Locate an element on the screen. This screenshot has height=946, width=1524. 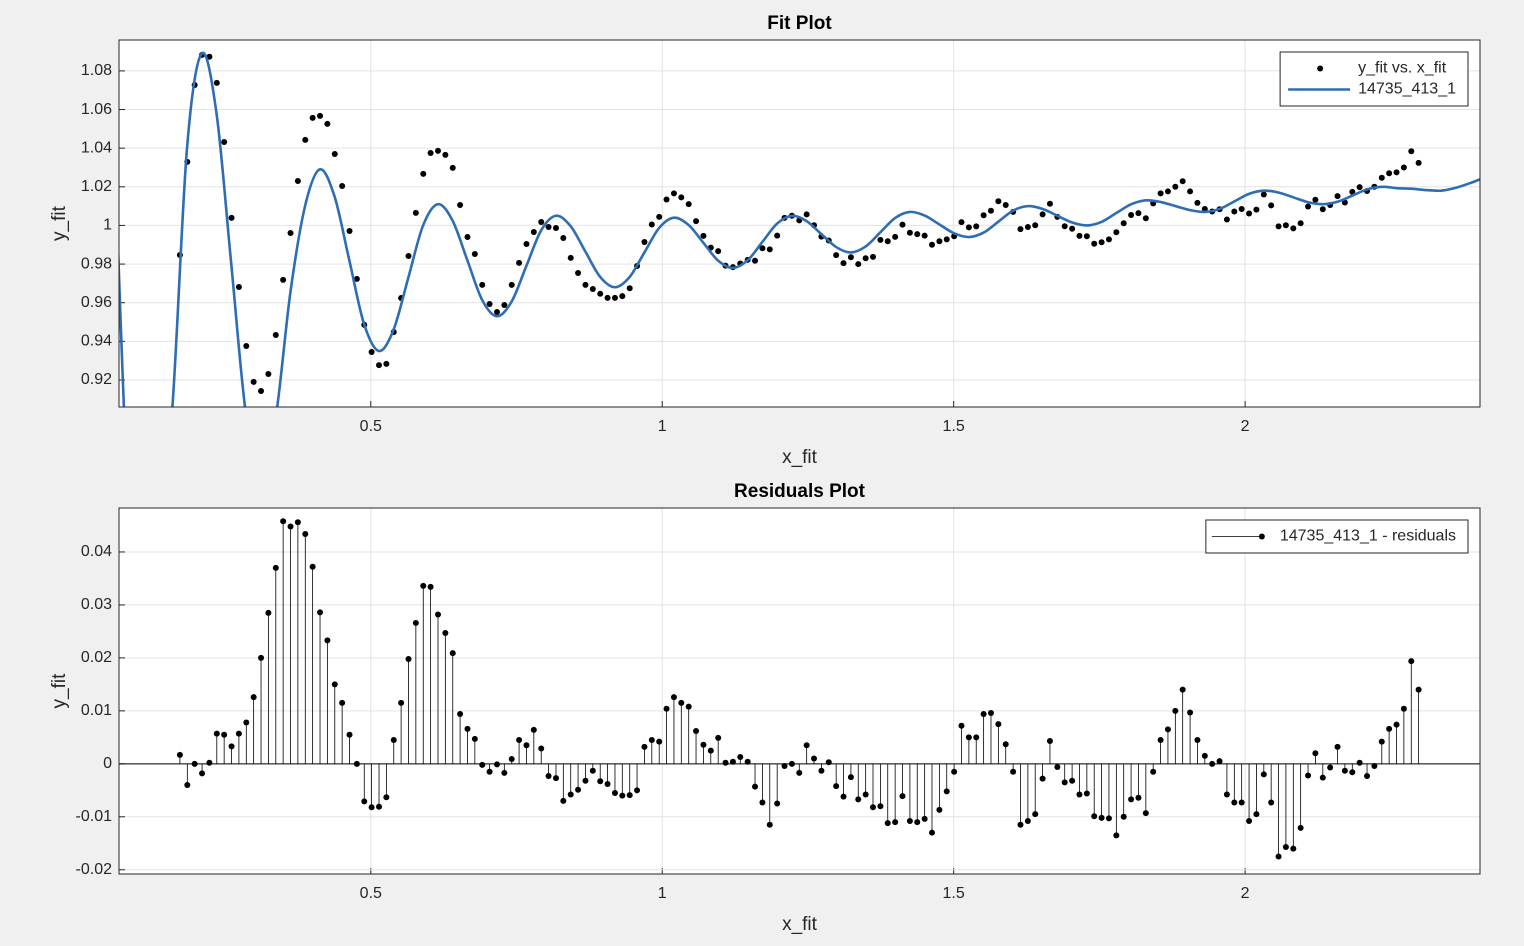
y-tick-label: 0.98 is located at coordinates (96, 263).